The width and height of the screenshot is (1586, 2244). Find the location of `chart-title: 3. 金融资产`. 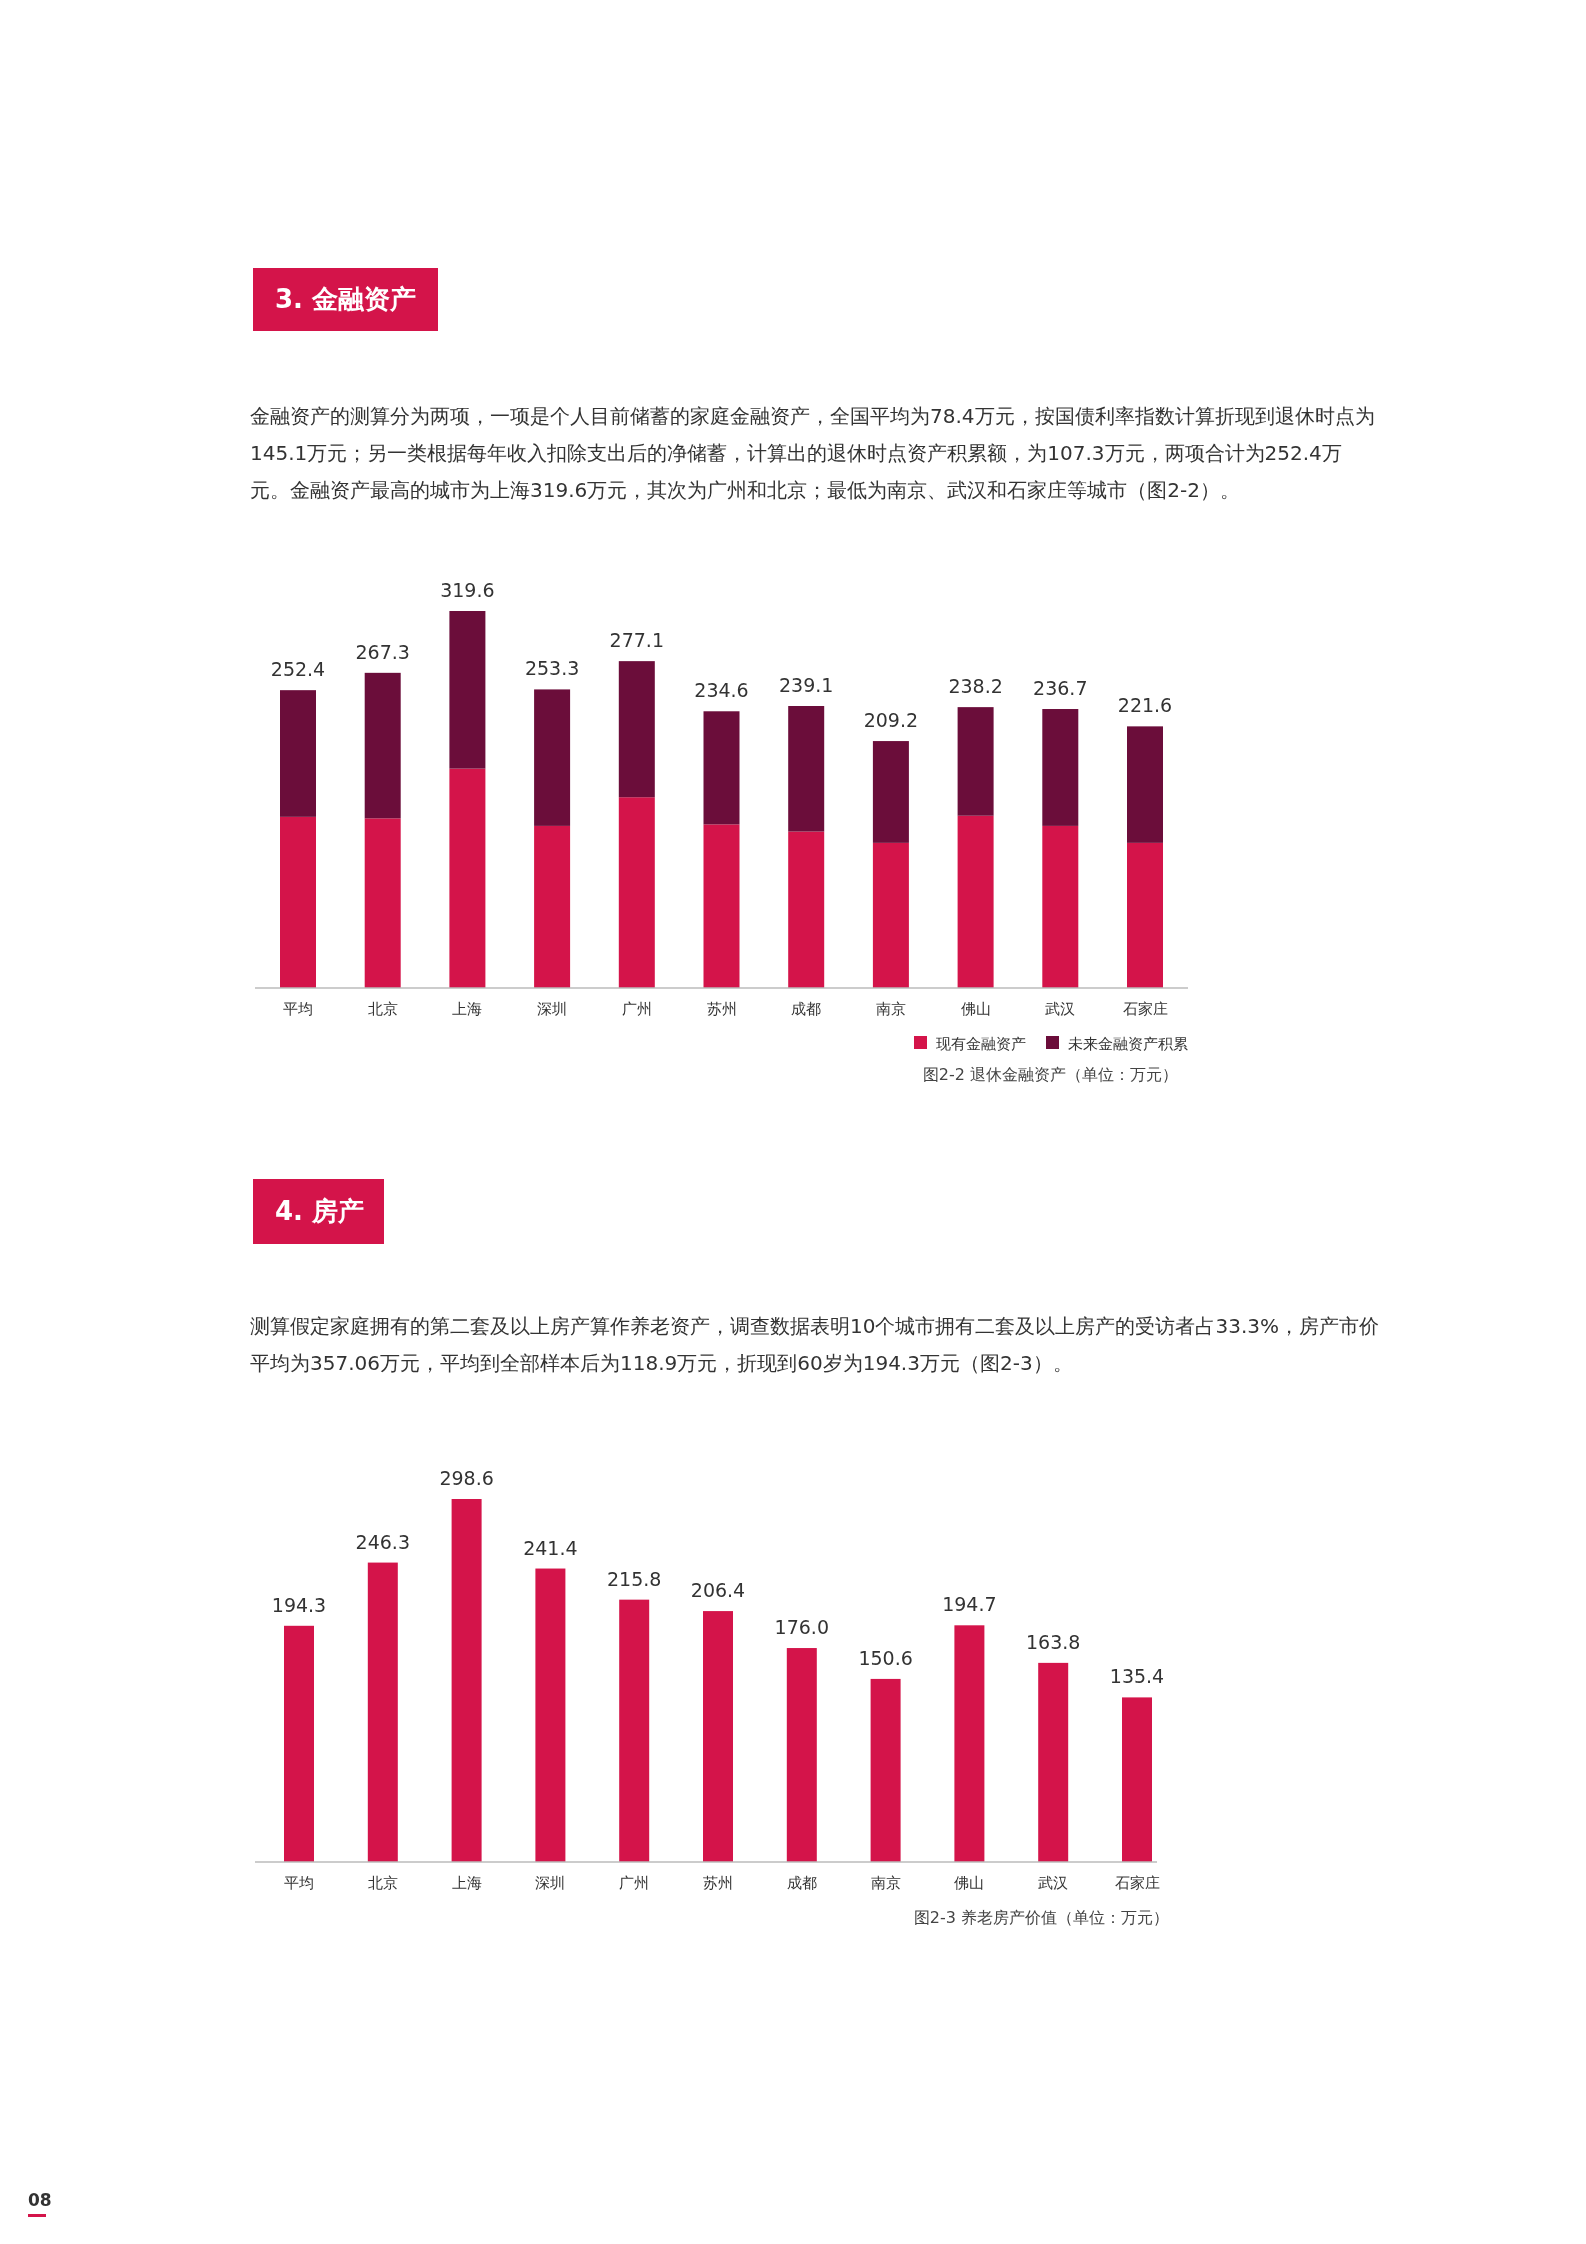

chart-title: 3. 金融资产 is located at coordinates (345, 299).